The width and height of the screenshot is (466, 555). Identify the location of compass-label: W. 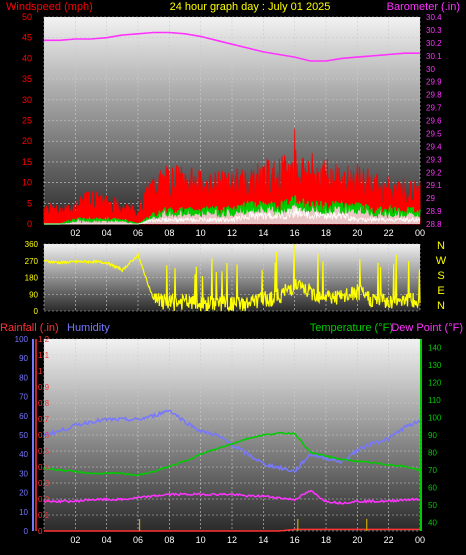
(441, 261).